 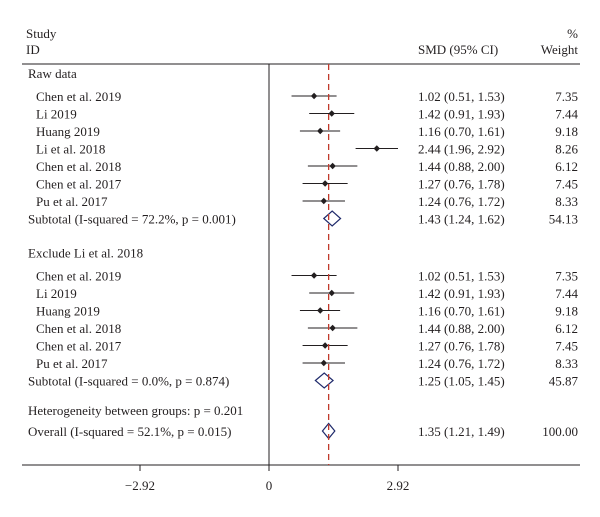 I want to click on header-id: ID, so click(x=33, y=49).